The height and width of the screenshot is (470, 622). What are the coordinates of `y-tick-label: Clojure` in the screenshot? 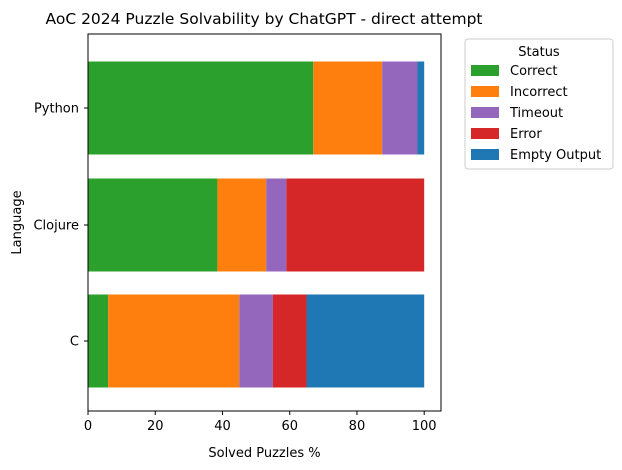 It's located at (56, 226).